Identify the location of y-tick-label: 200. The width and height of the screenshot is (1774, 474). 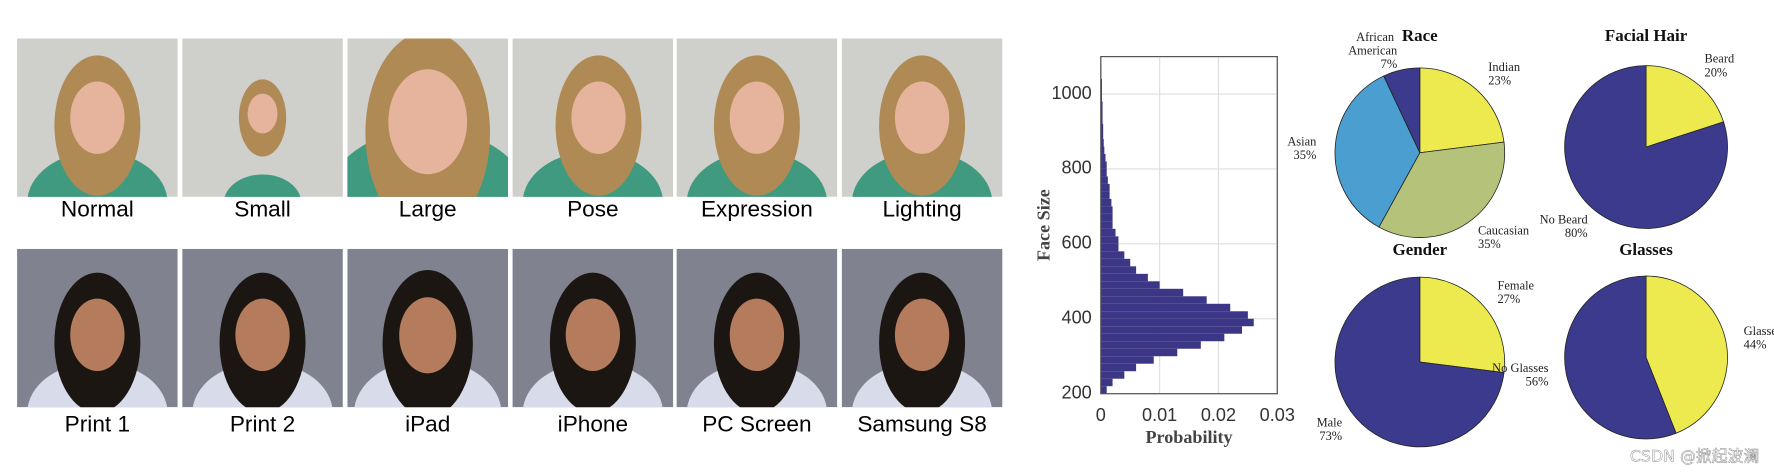
(1077, 392).